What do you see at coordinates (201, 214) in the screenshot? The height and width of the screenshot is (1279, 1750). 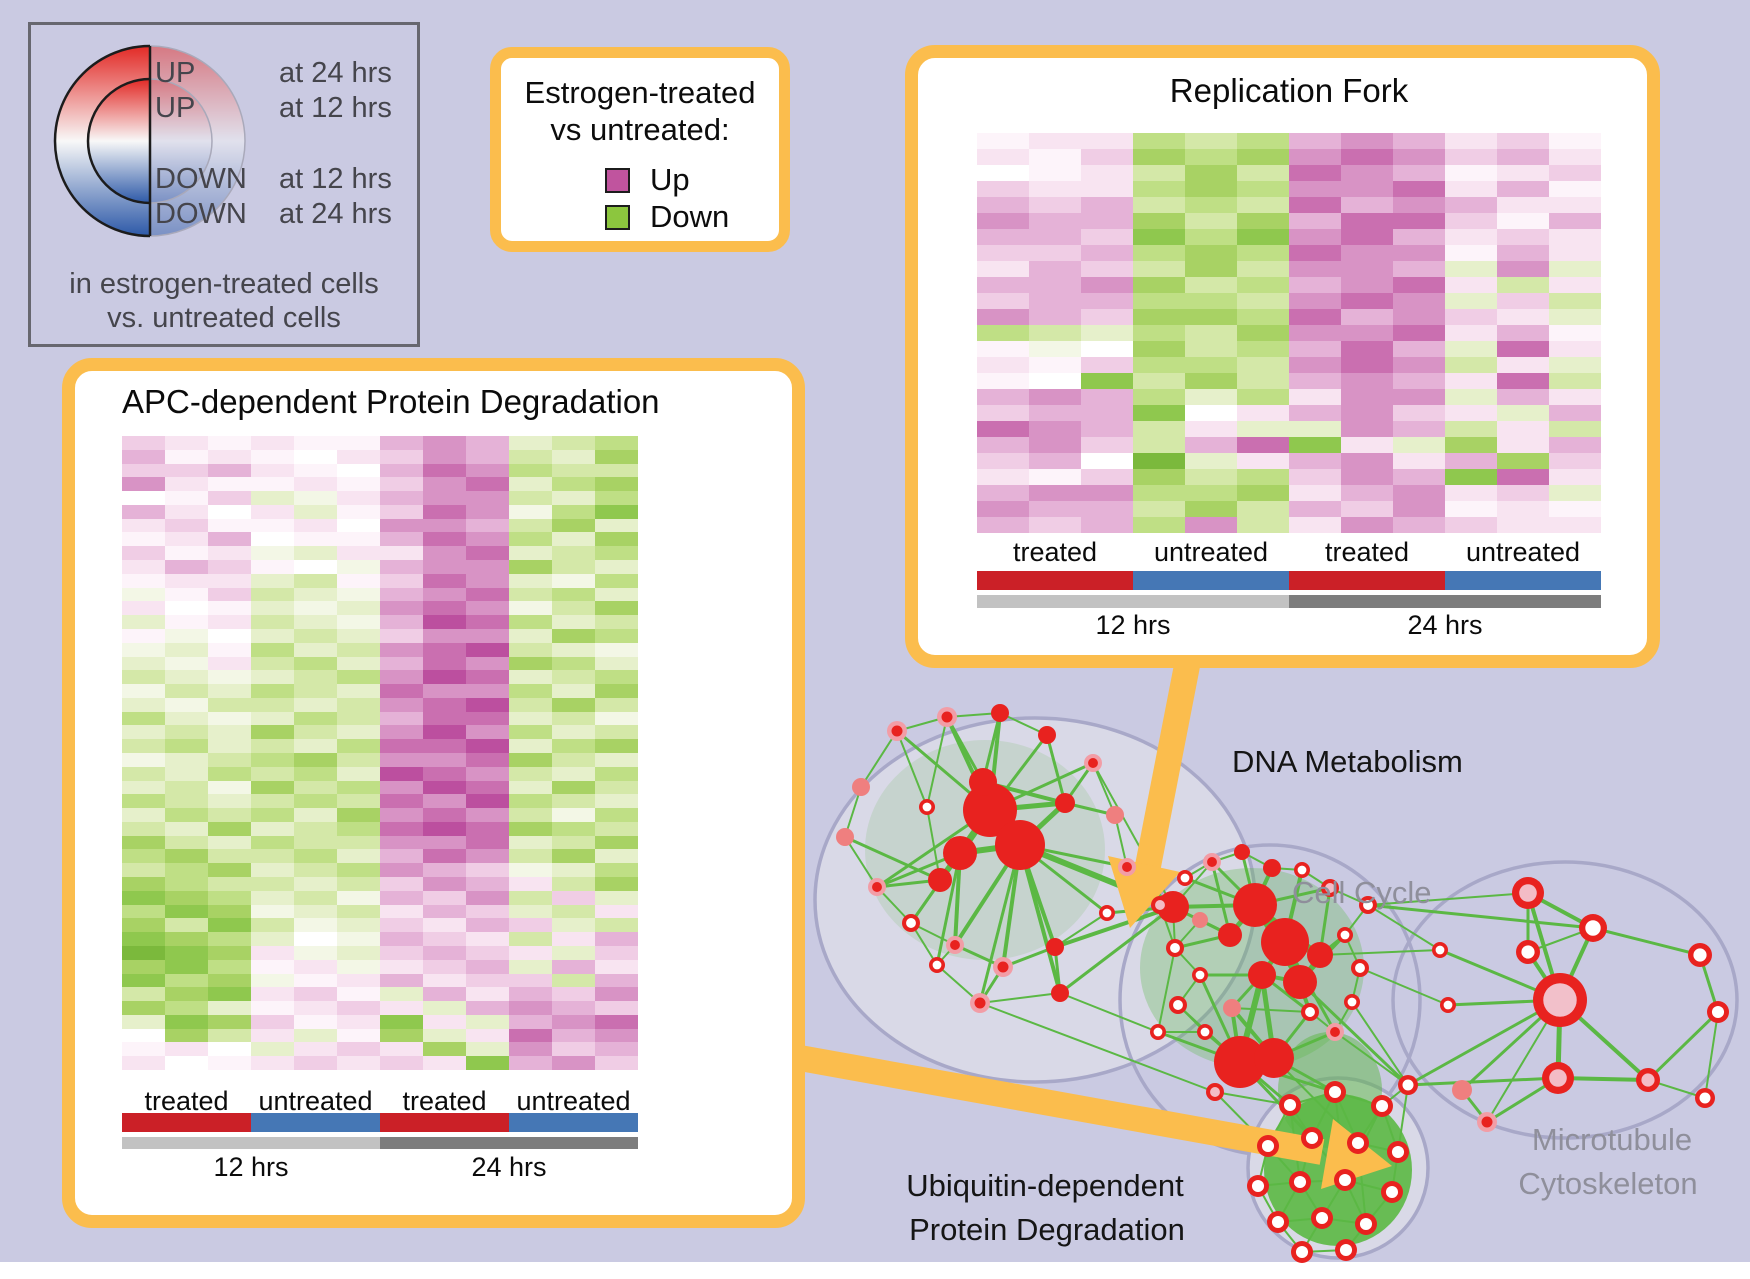 I see `scale-down-24-label: DOWN` at bounding box center [201, 214].